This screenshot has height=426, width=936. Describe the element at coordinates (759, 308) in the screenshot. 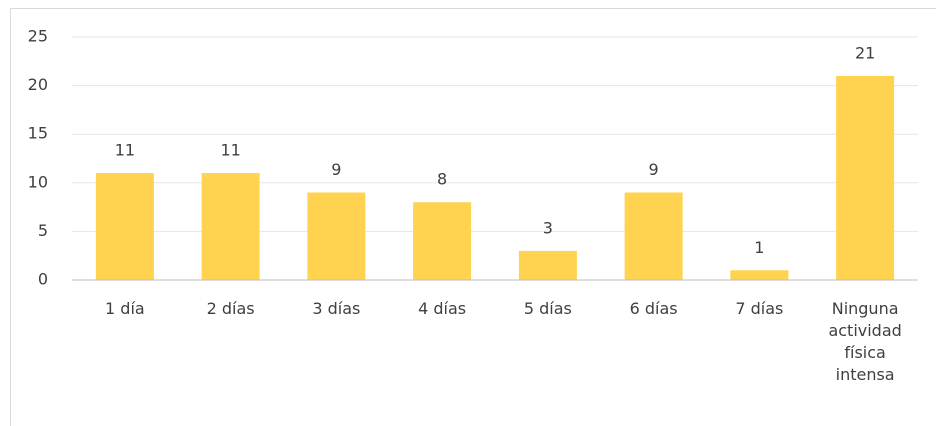

I see `x-tick-label: 7 días` at that location.